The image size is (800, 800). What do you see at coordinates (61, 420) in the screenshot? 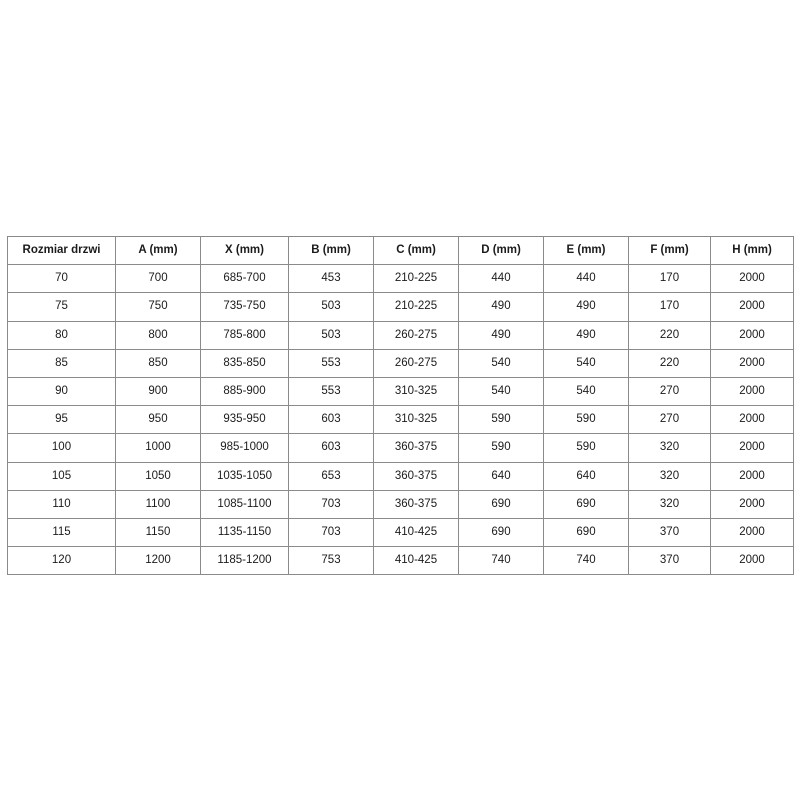
I see `cell-door-size: 95` at bounding box center [61, 420].